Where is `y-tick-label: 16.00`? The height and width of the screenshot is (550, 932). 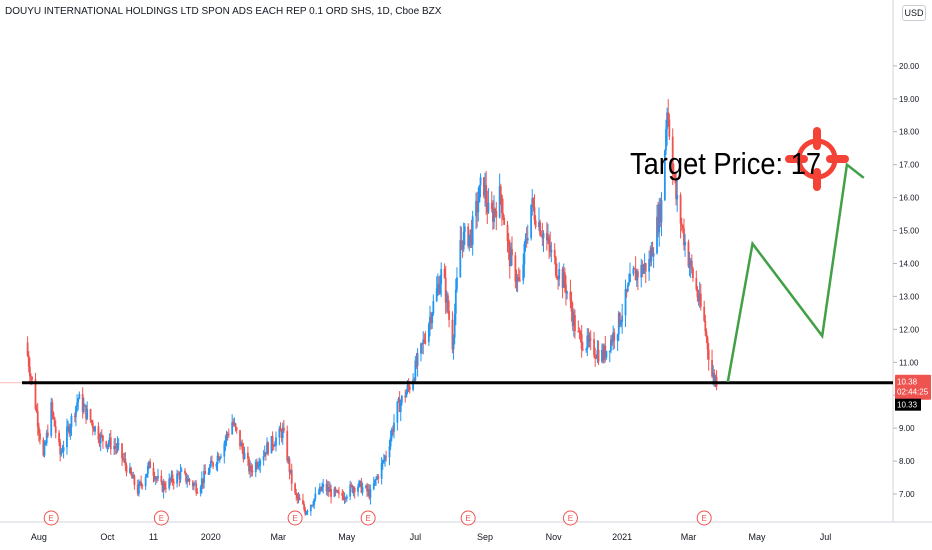
y-tick-label: 16.00 is located at coordinates (909, 198).